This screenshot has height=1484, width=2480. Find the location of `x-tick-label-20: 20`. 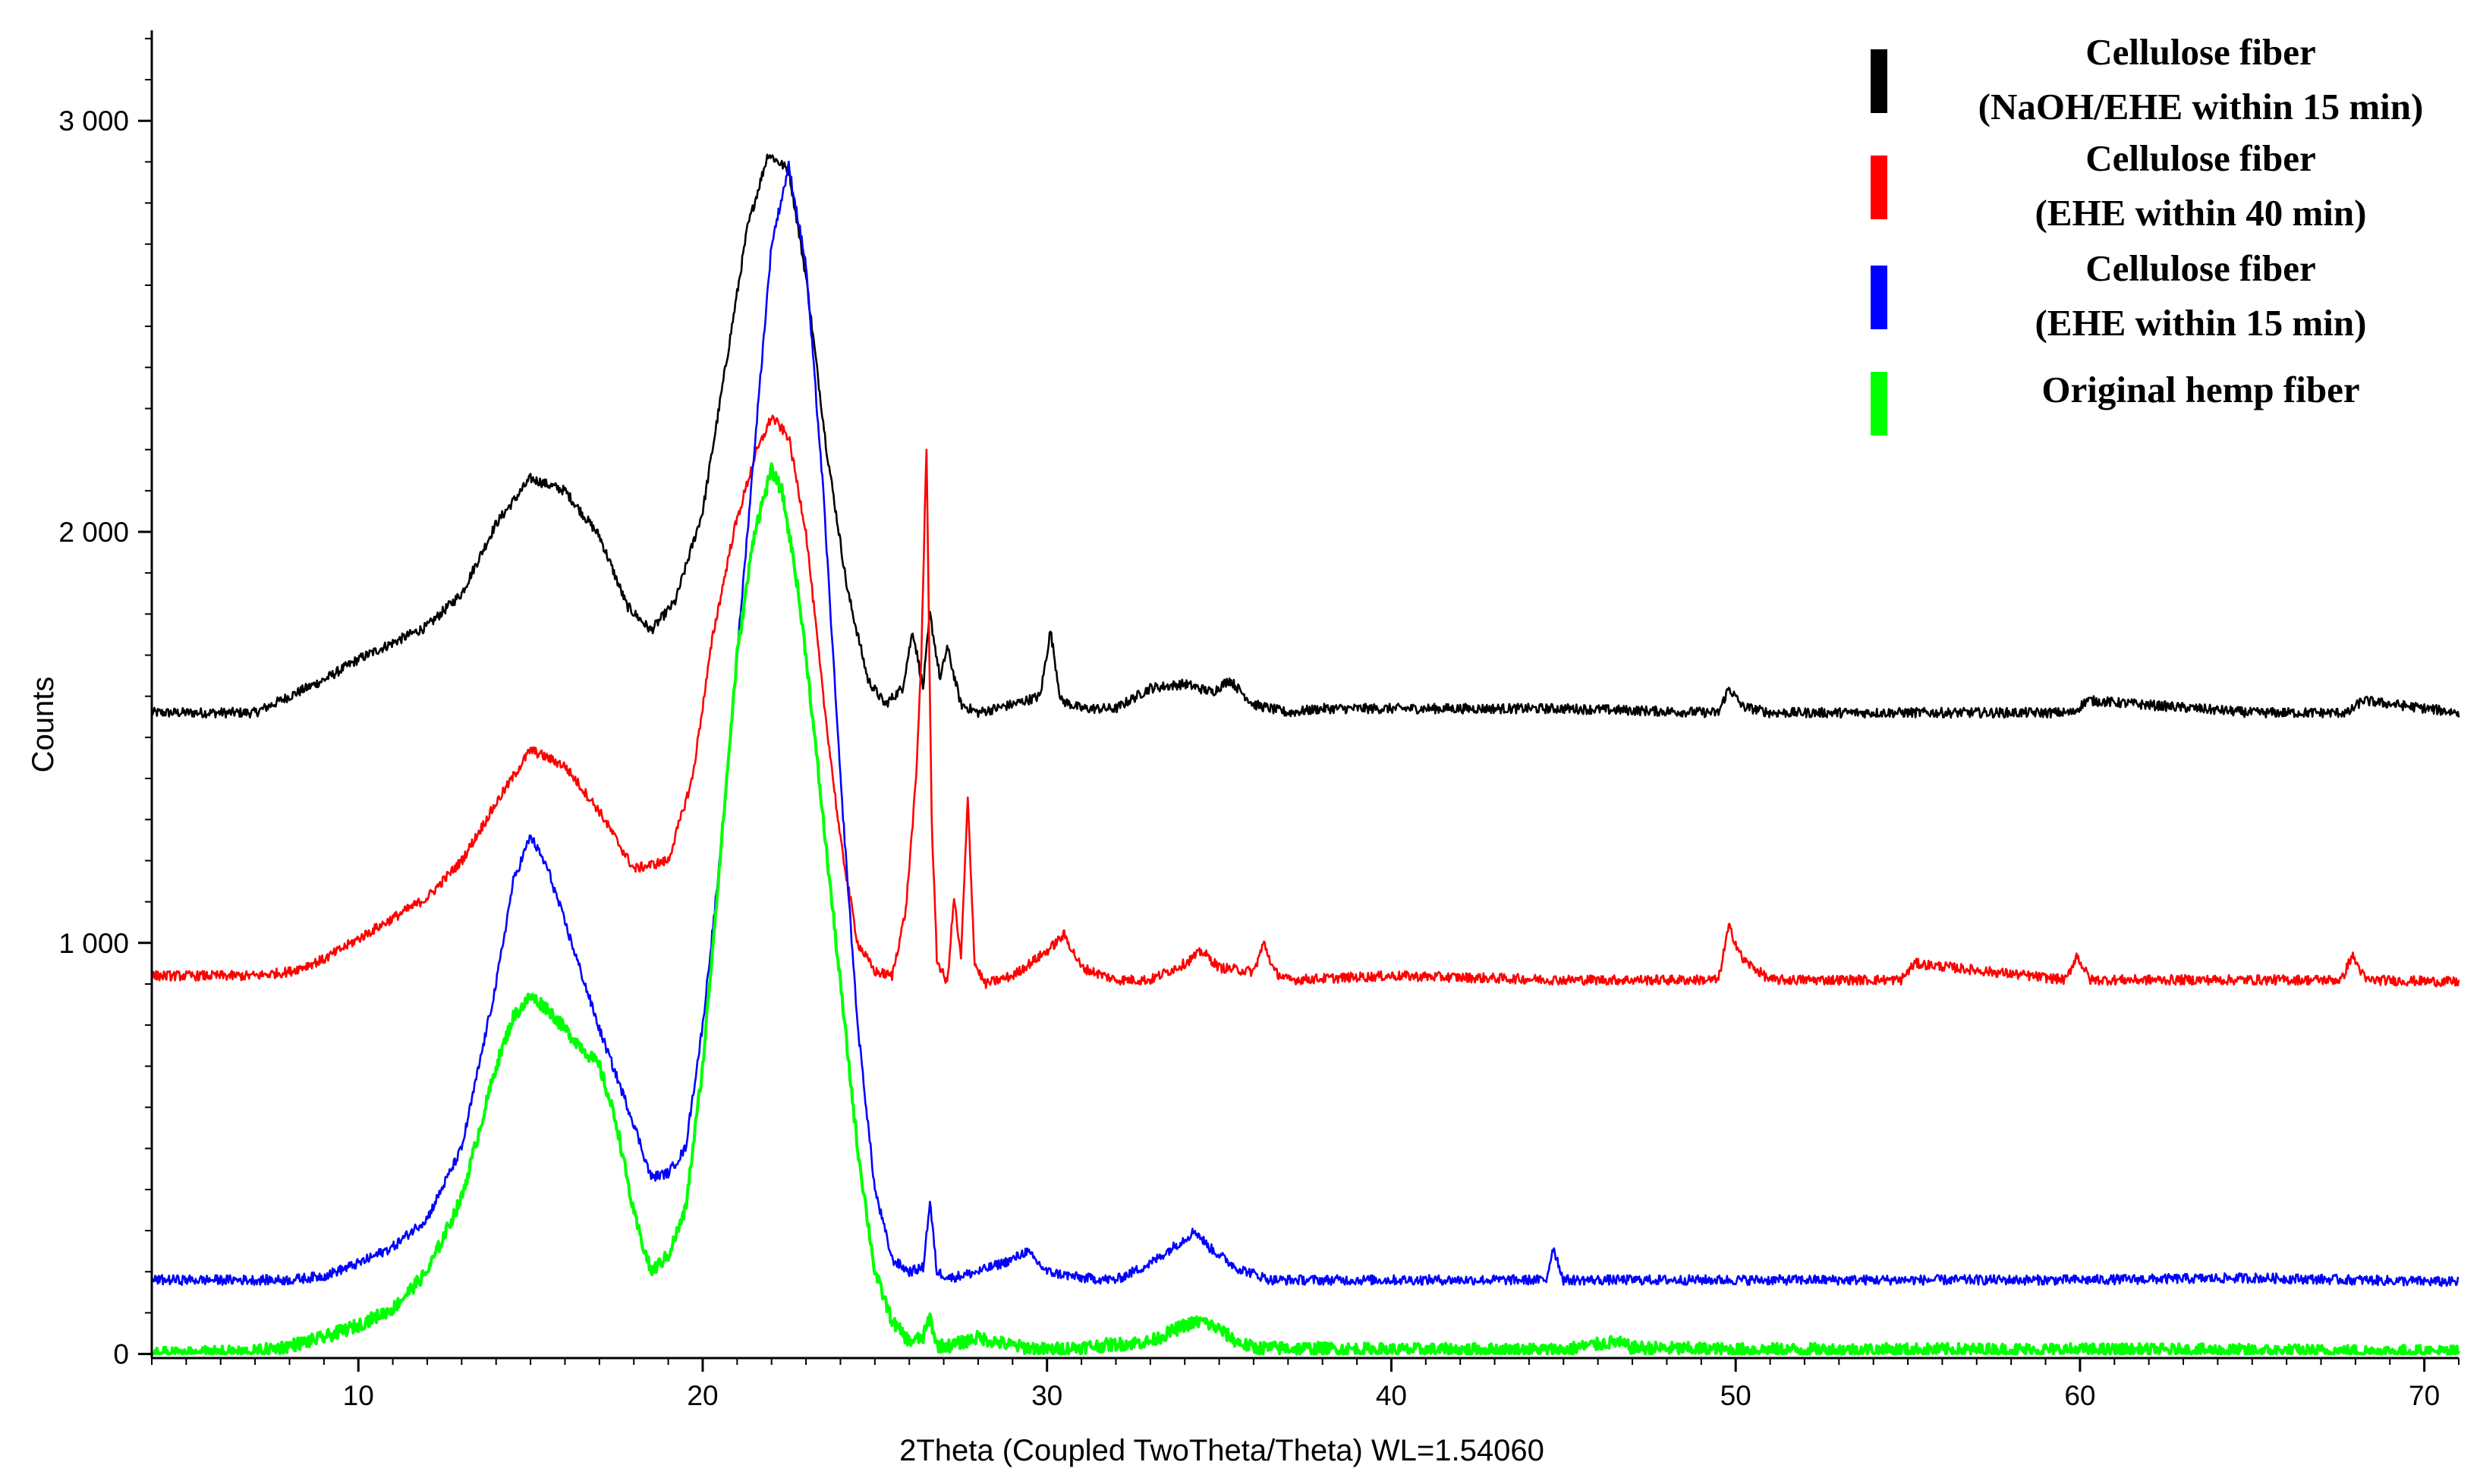

x-tick-label-20: 20 is located at coordinates (702, 1395).